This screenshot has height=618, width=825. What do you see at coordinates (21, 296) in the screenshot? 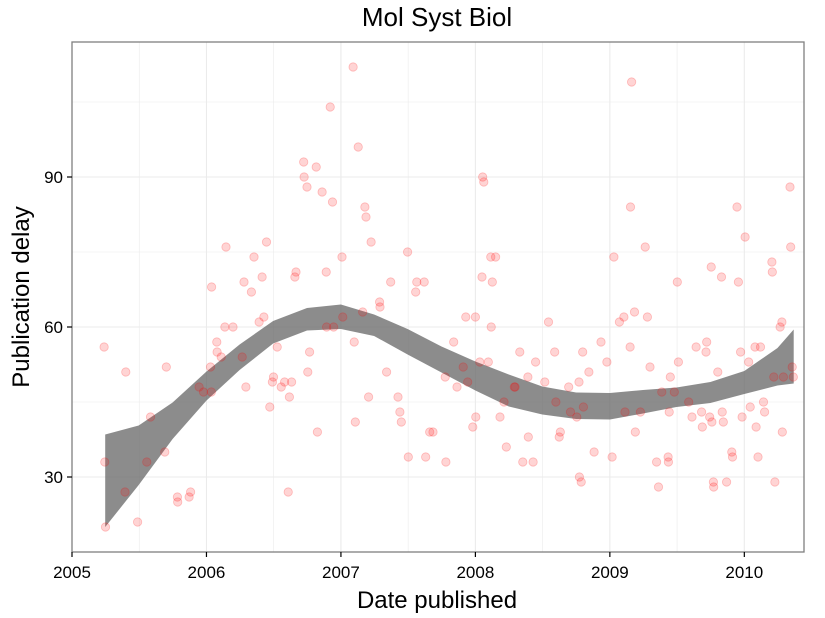
I see `y-axis-label: Publication delay` at bounding box center [21, 296].